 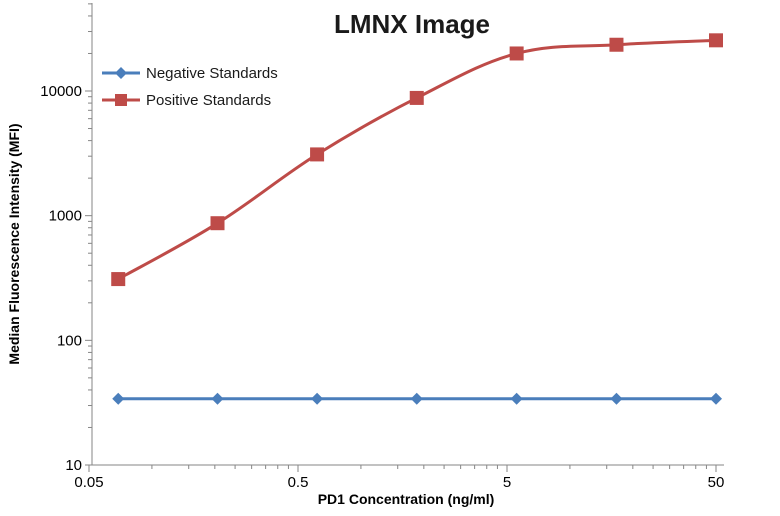 What do you see at coordinates (121, 73) in the screenshot?
I see `legend-marker-negative` at bounding box center [121, 73].